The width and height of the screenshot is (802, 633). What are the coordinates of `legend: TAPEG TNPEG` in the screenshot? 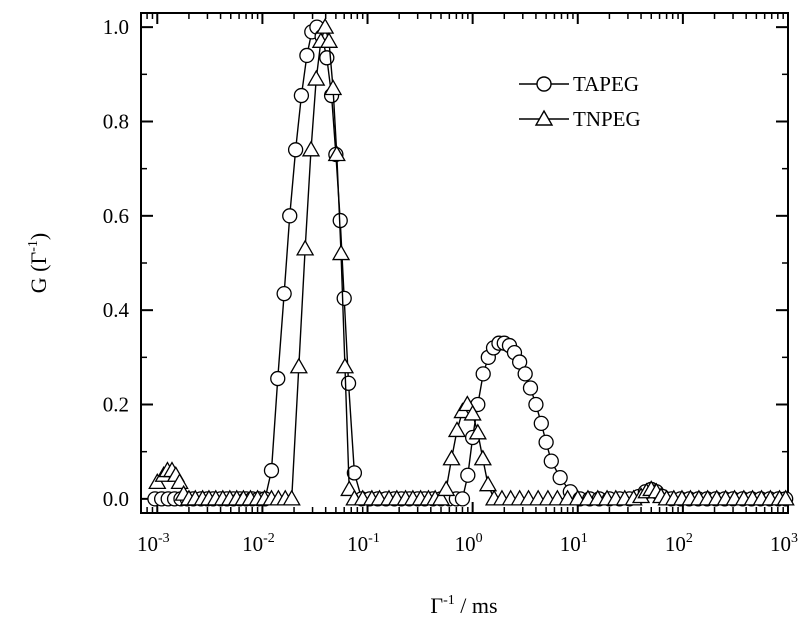 It's located at (580, 101).